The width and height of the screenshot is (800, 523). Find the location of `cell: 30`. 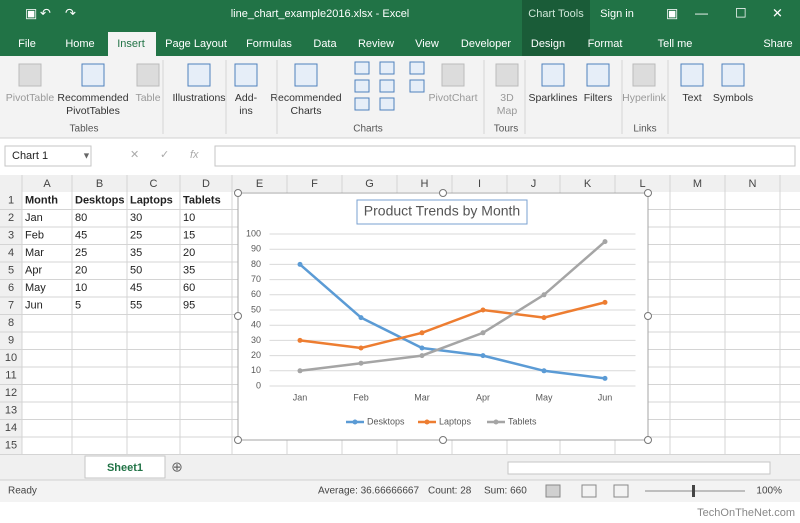

cell: 30 is located at coordinates (136, 218).